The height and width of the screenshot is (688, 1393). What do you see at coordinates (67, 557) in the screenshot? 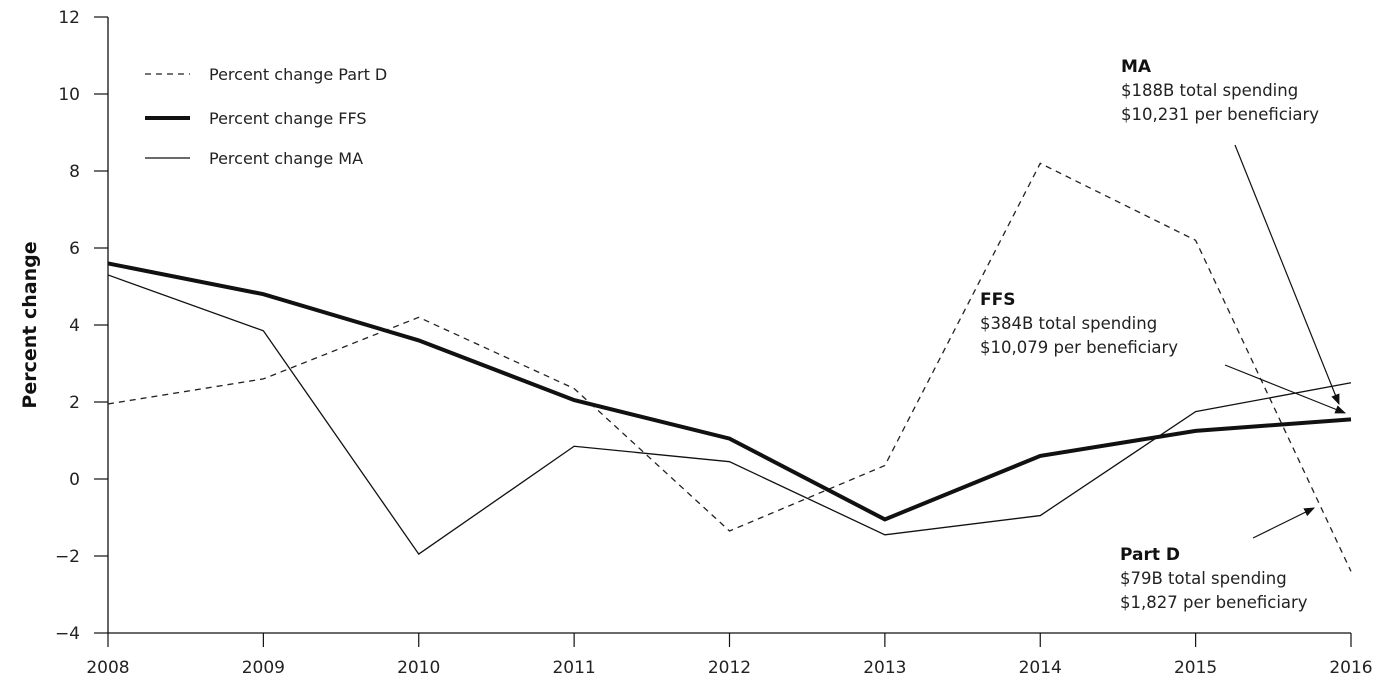
I see `y-tick-label: −2` at bounding box center [67, 557].